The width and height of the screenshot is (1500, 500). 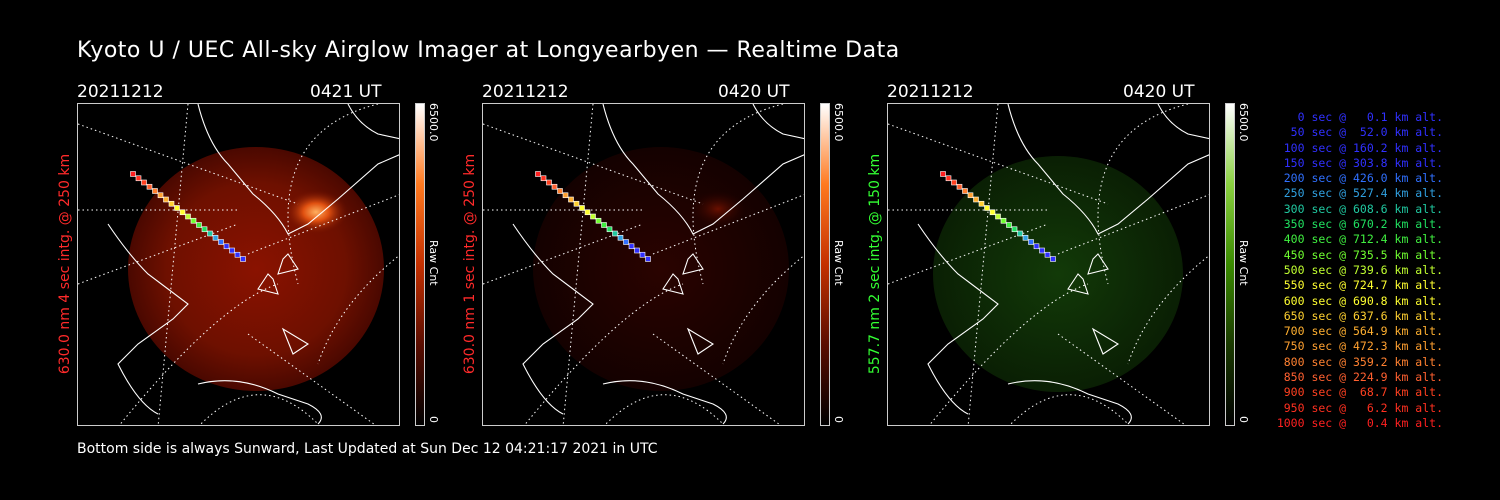 I want to click on panel-2-image, so click(x=643, y=264).